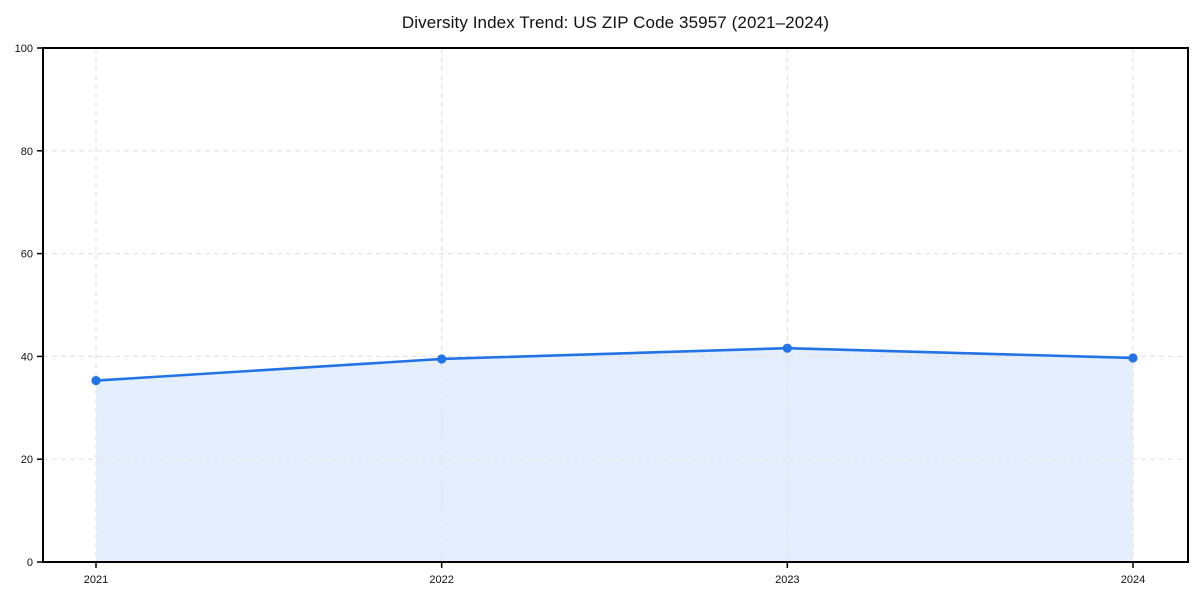 This screenshot has width=1200, height=600. What do you see at coordinates (27, 460) in the screenshot?
I see `y-tick-label: 20` at bounding box center [27, 460].